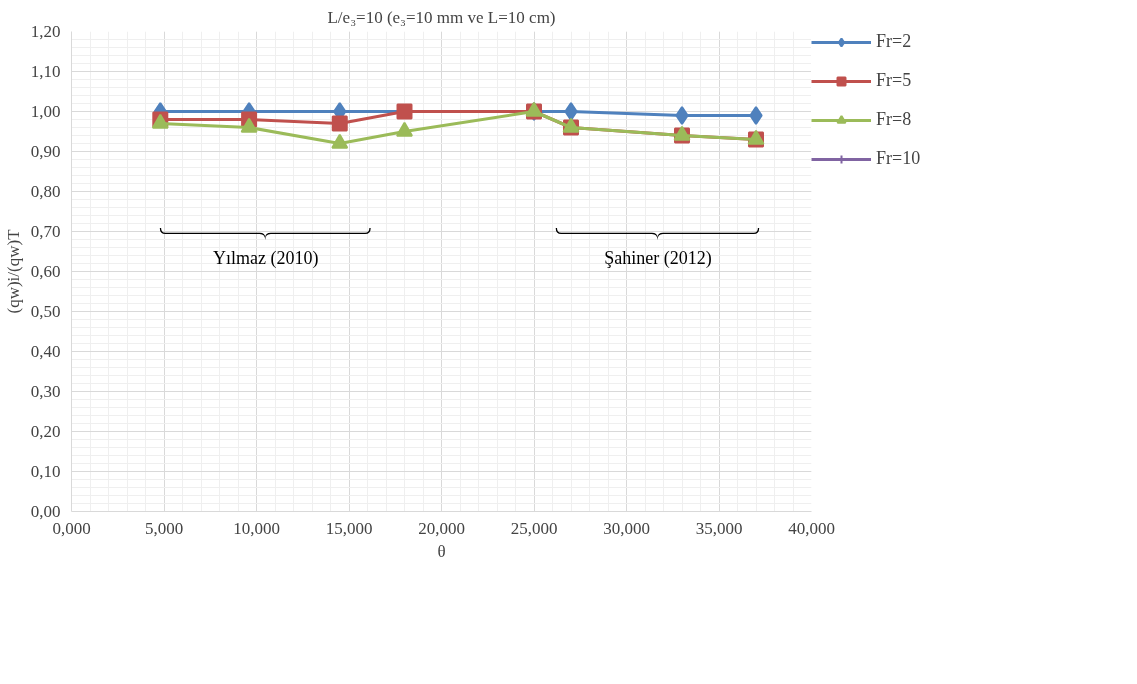 The image size is (1137, 684). I want to click on x-tick-label: 30,000, so click(626, 528).